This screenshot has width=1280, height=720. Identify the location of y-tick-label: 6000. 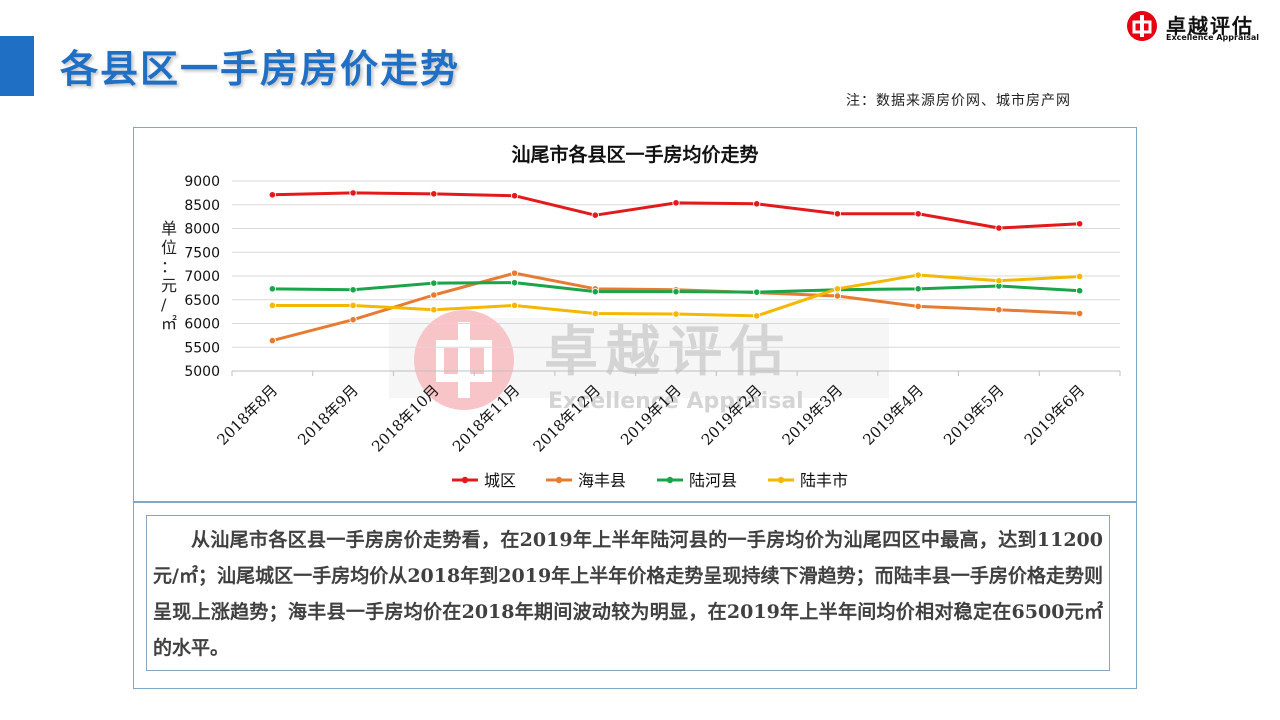
(202, 325).